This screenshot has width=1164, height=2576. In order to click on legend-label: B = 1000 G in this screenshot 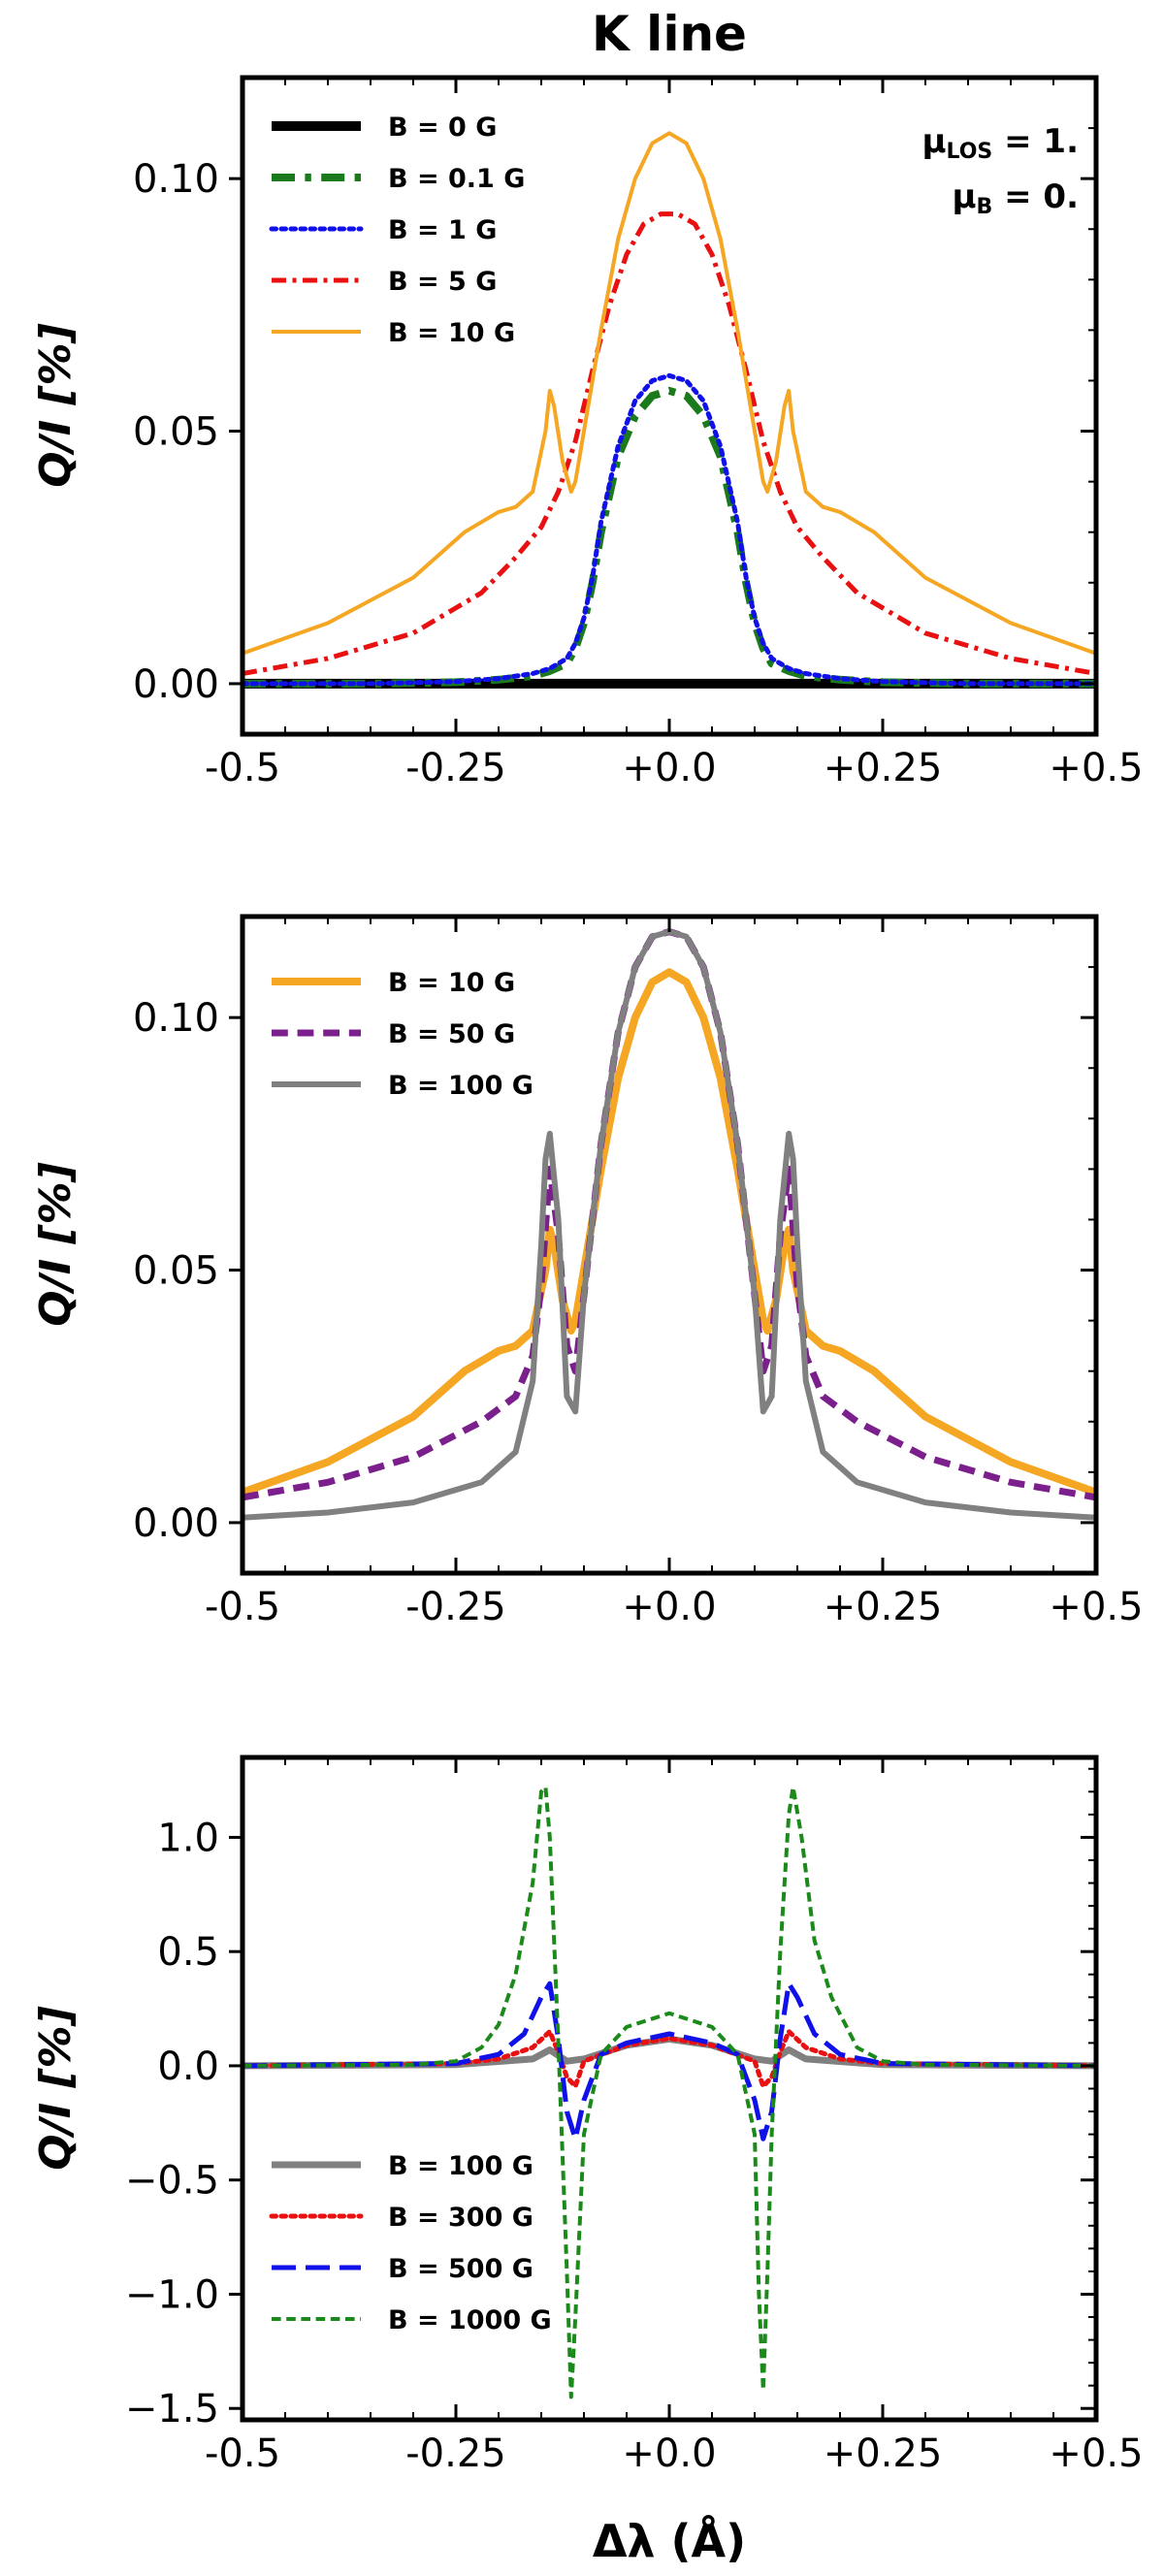, I will do `click(470, 2320)`.